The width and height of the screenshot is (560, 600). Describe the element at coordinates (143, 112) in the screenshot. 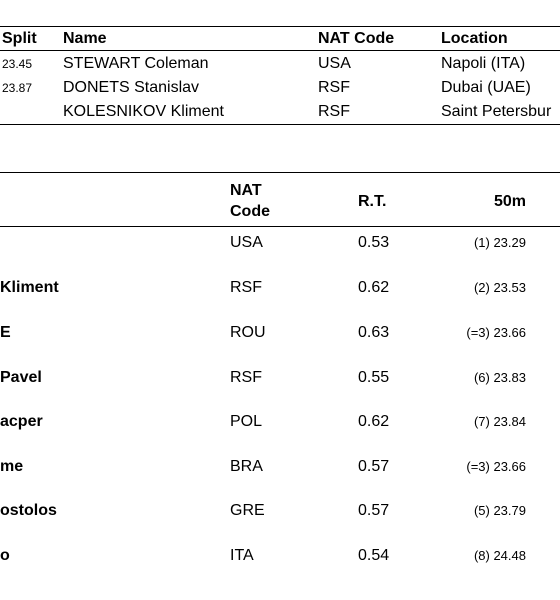

I see `record-name: KOLESNIKOV Kliment` at that location.